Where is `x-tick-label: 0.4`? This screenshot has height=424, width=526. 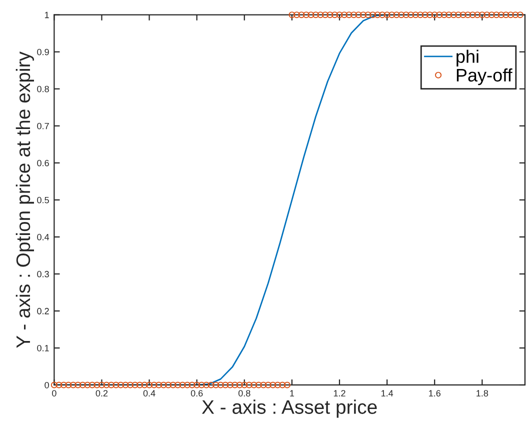
x-tick-label: 0.4 is located at coordinates (149, 393).